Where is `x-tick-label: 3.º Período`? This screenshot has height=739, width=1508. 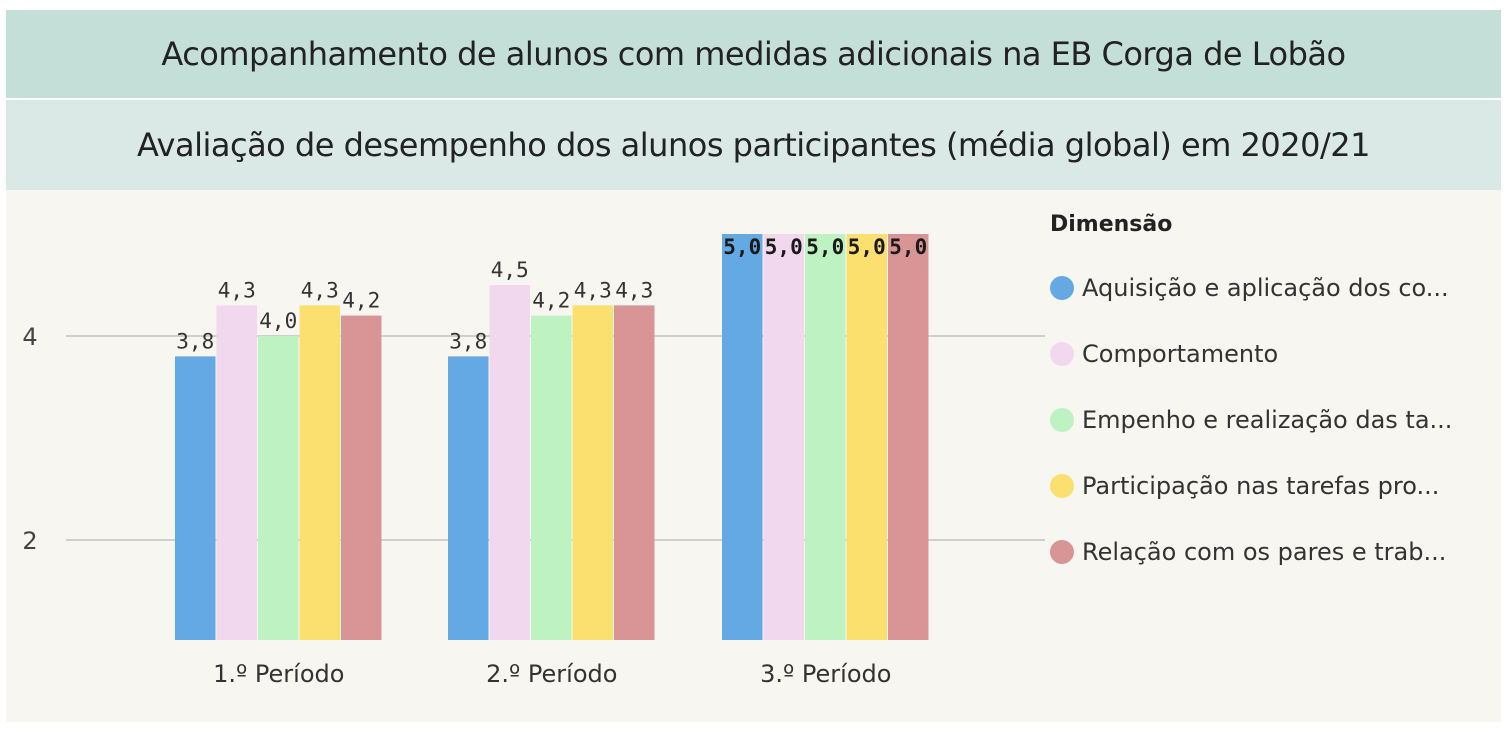 x-tick-label: 3.º Período is located at coordinates (825, 674).